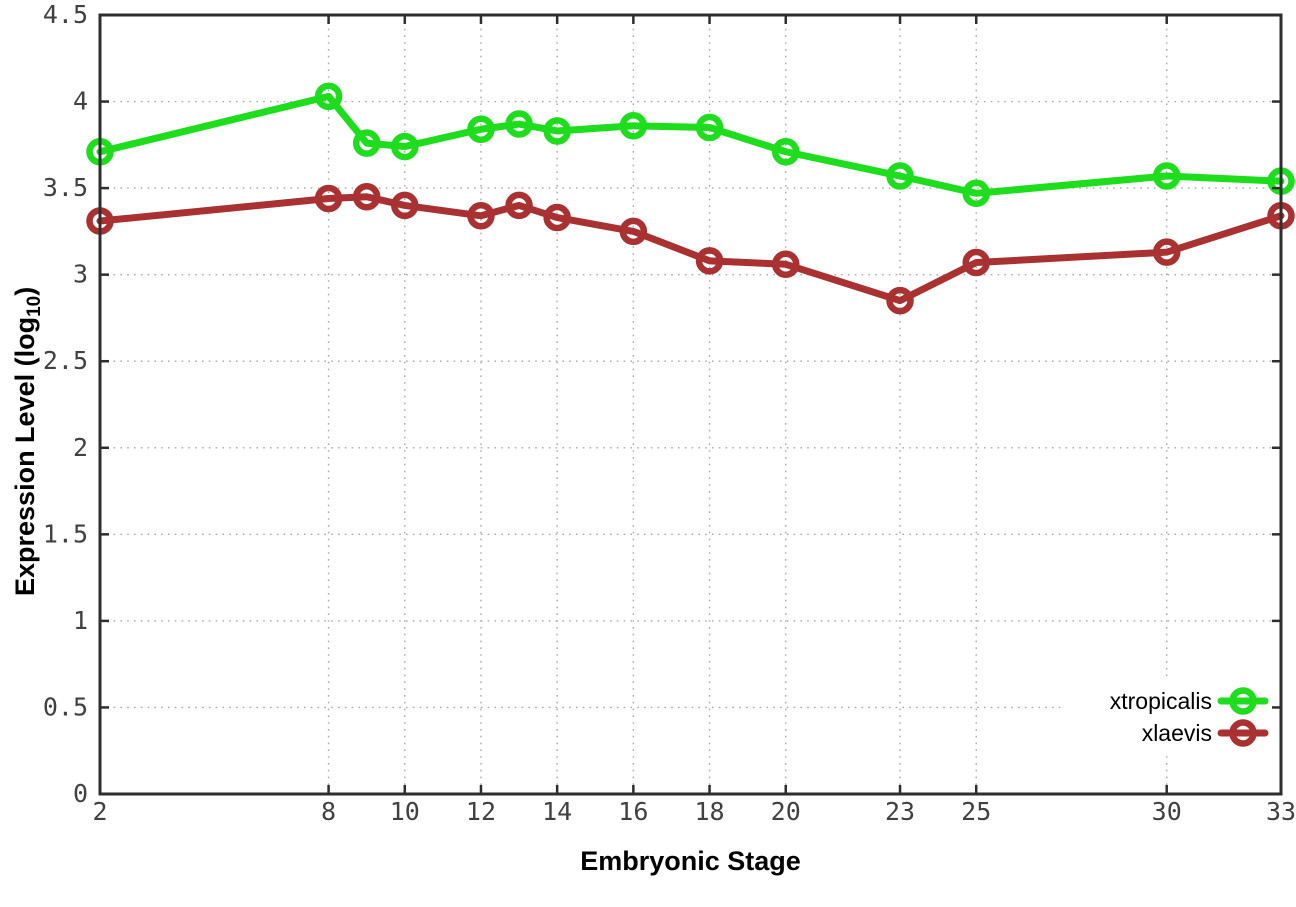  What do you see at coordinates (633, 811) in the screenshot?
I see `x-tick-label: 16` at bounding box center [633, 811].